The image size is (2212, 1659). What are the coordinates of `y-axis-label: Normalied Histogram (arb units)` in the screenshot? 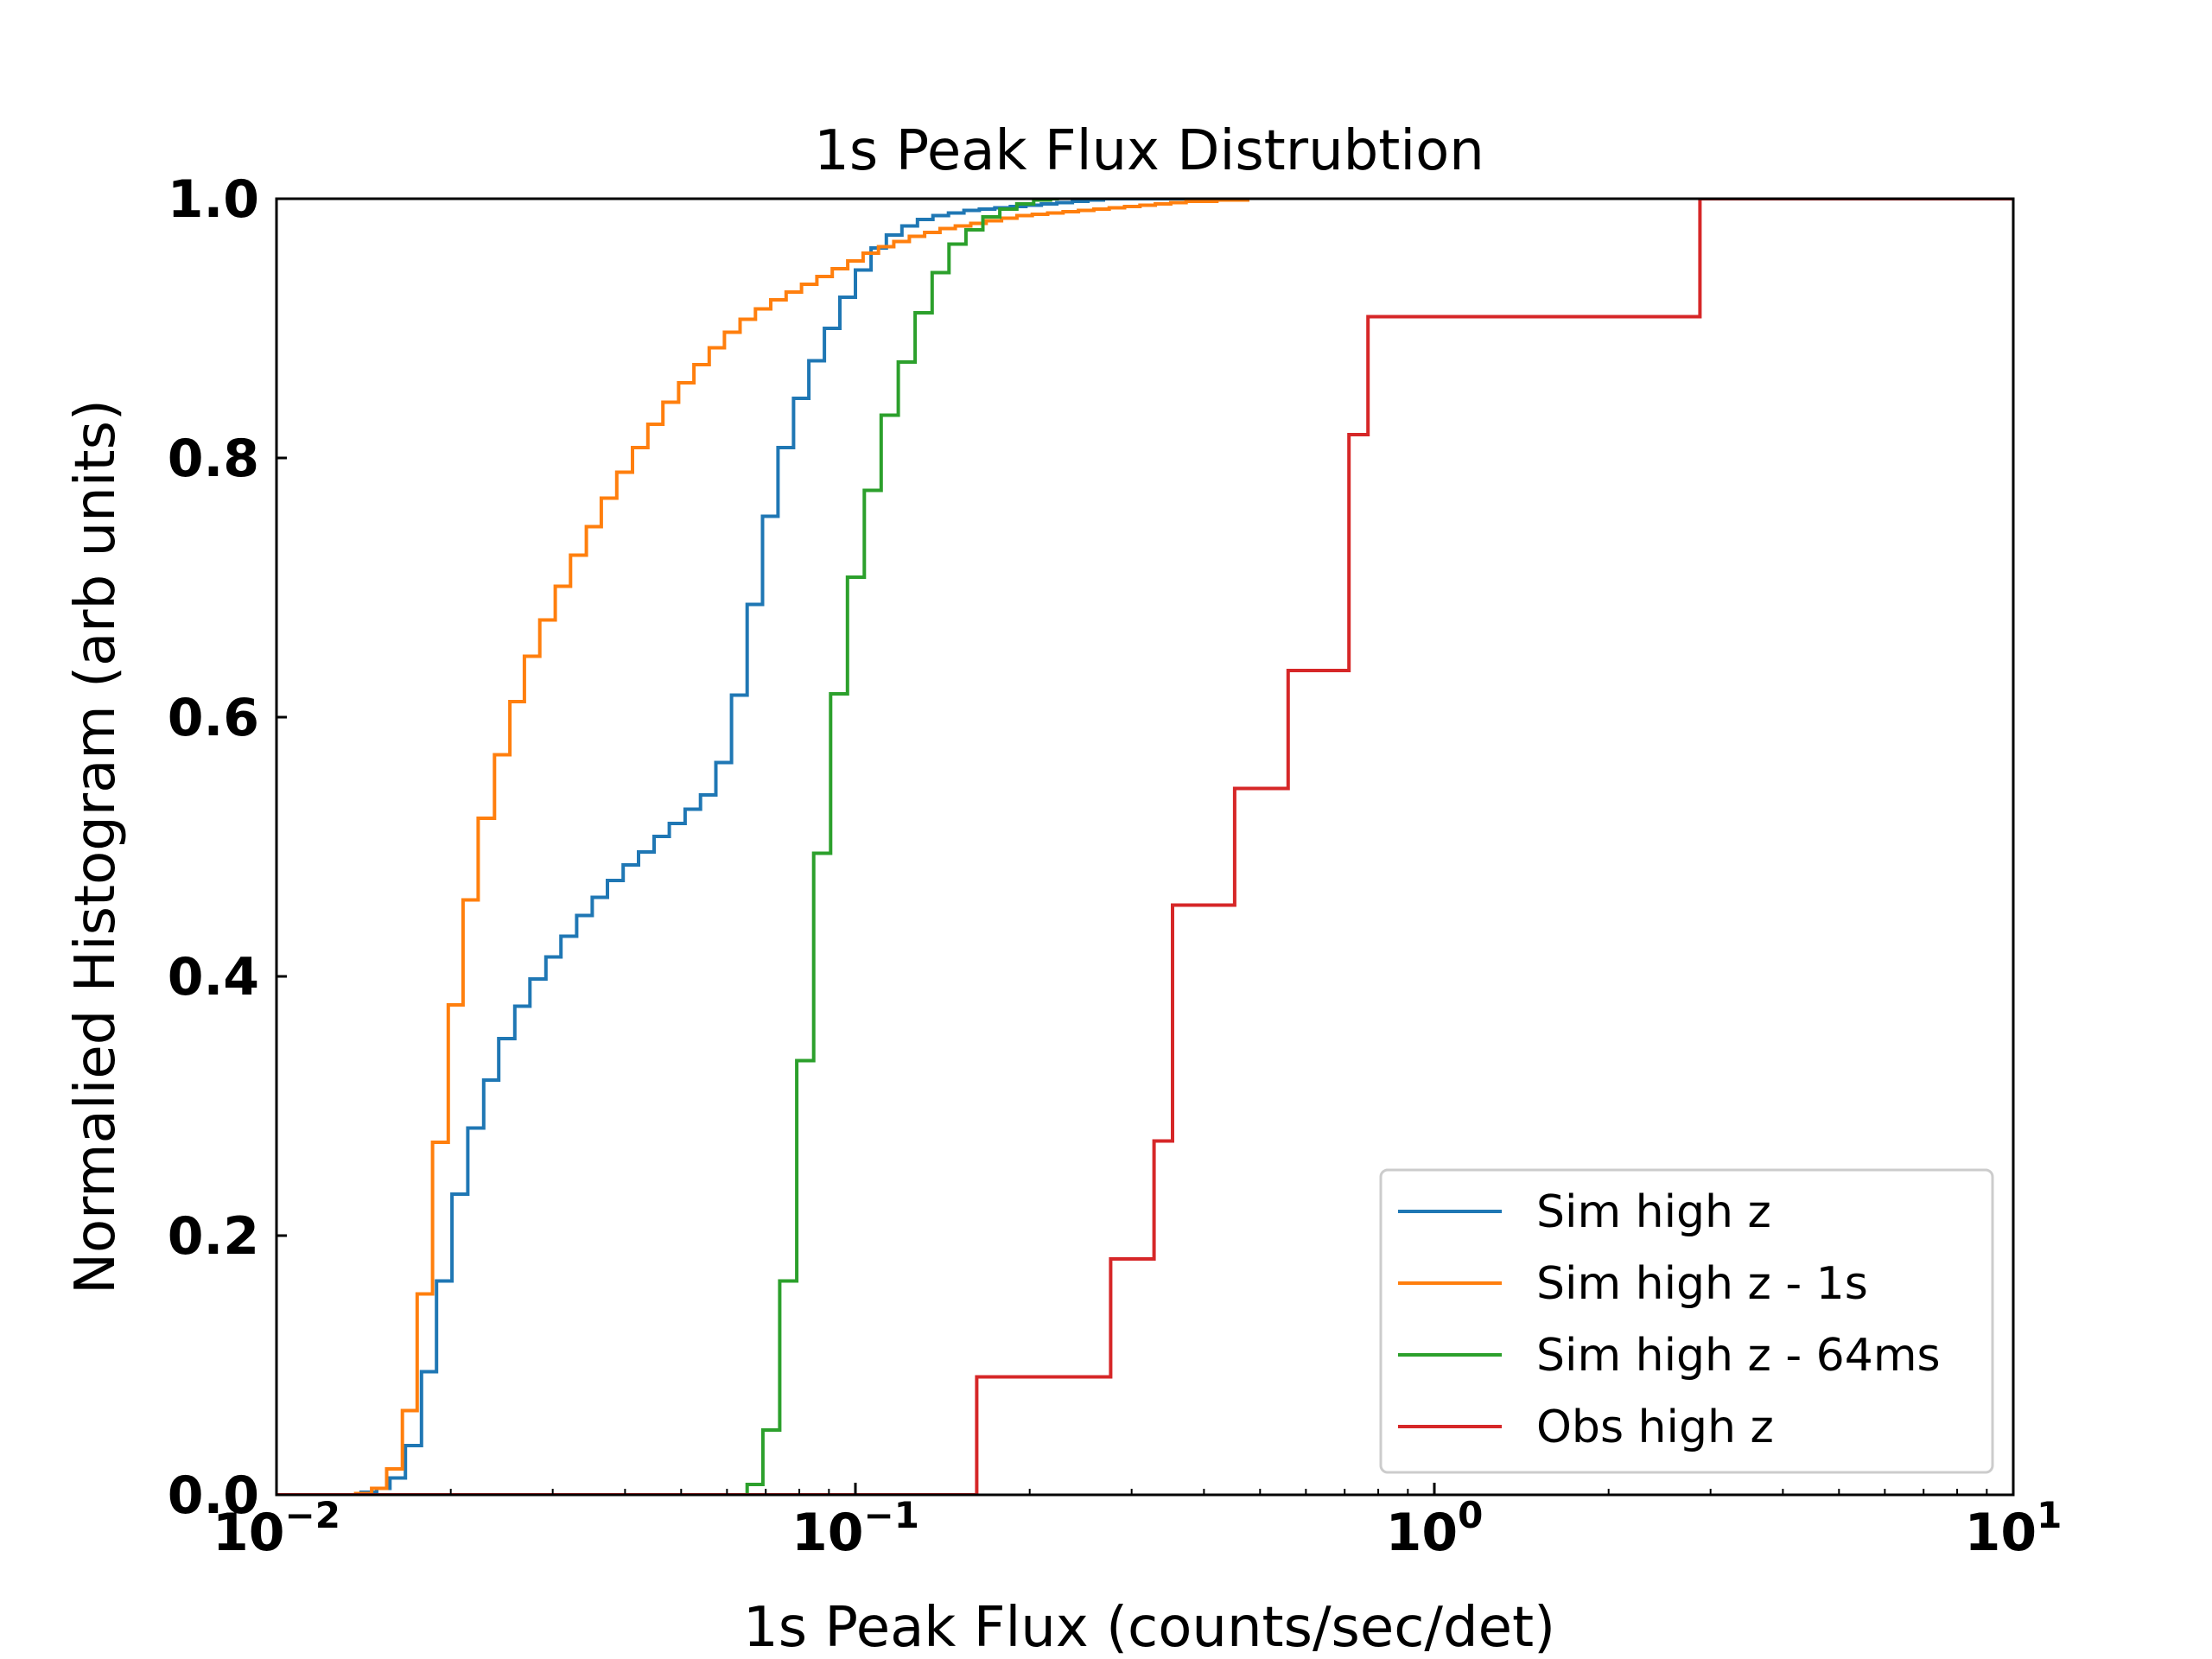 It's located at (96, 846).